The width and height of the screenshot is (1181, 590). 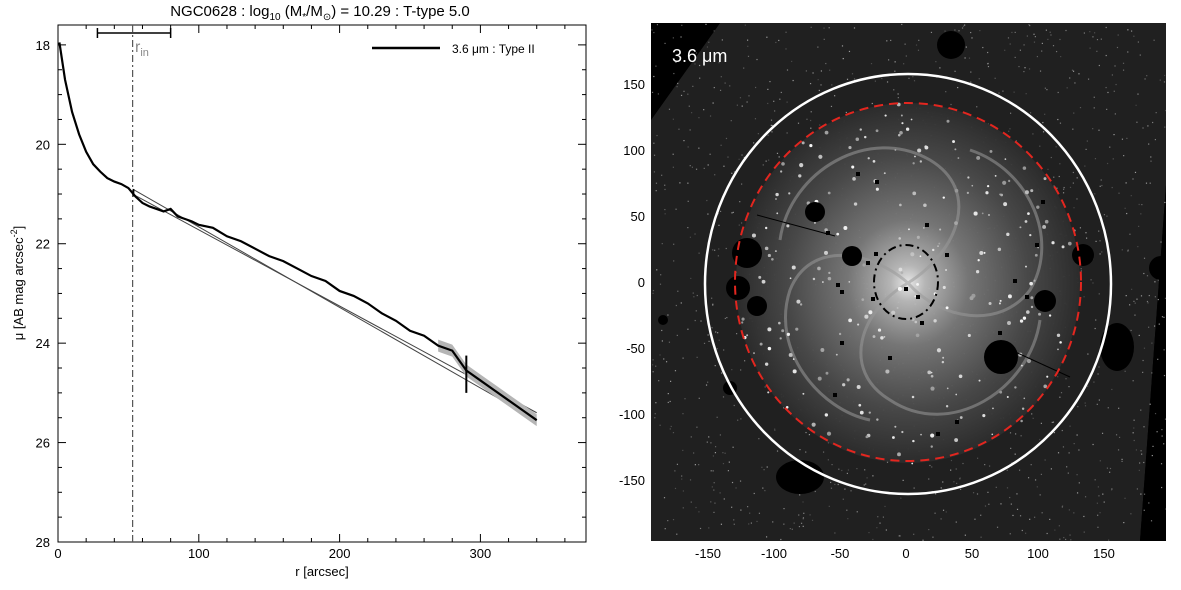 I want to click on legend-label: 3.6 μm : Type II, so click(x=493, y=49).